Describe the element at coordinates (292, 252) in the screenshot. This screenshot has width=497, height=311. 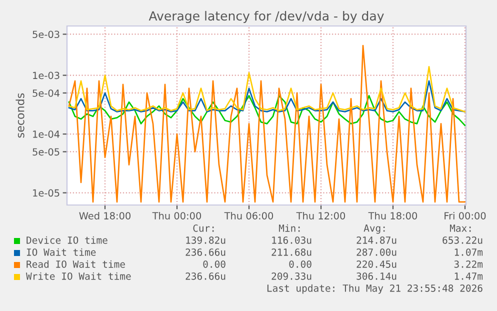
I see `text: 211.68u` at that location.